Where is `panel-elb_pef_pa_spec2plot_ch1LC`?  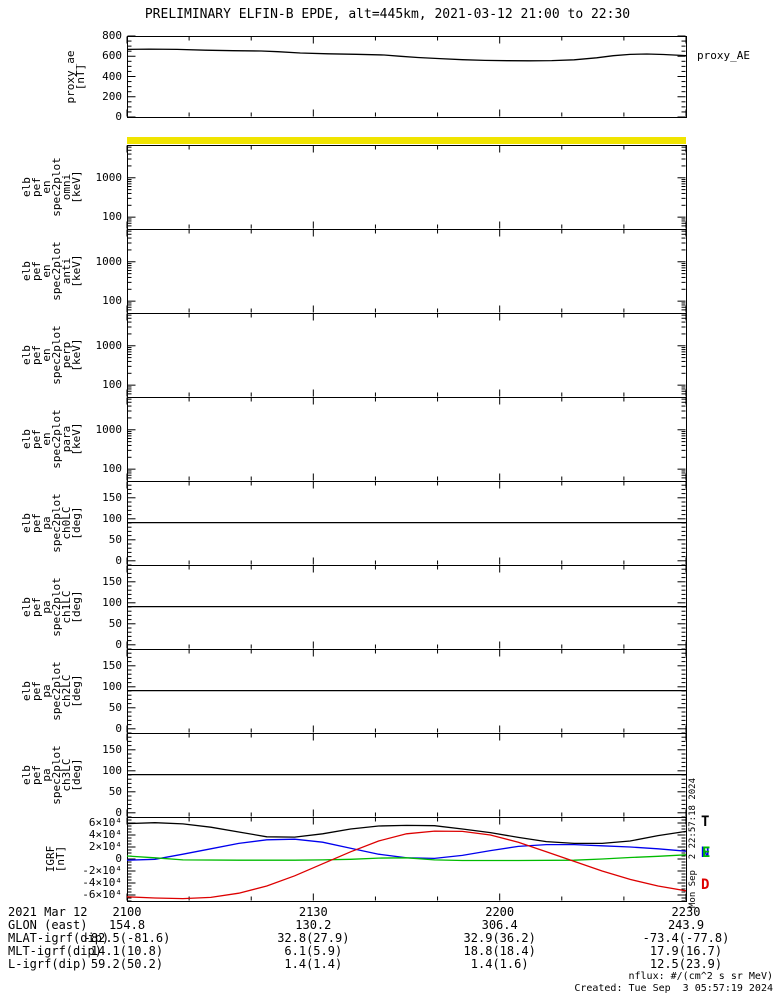 panel-elb_pef_pa_spec2plot_ch1LC is located at coordinates (407, 607).